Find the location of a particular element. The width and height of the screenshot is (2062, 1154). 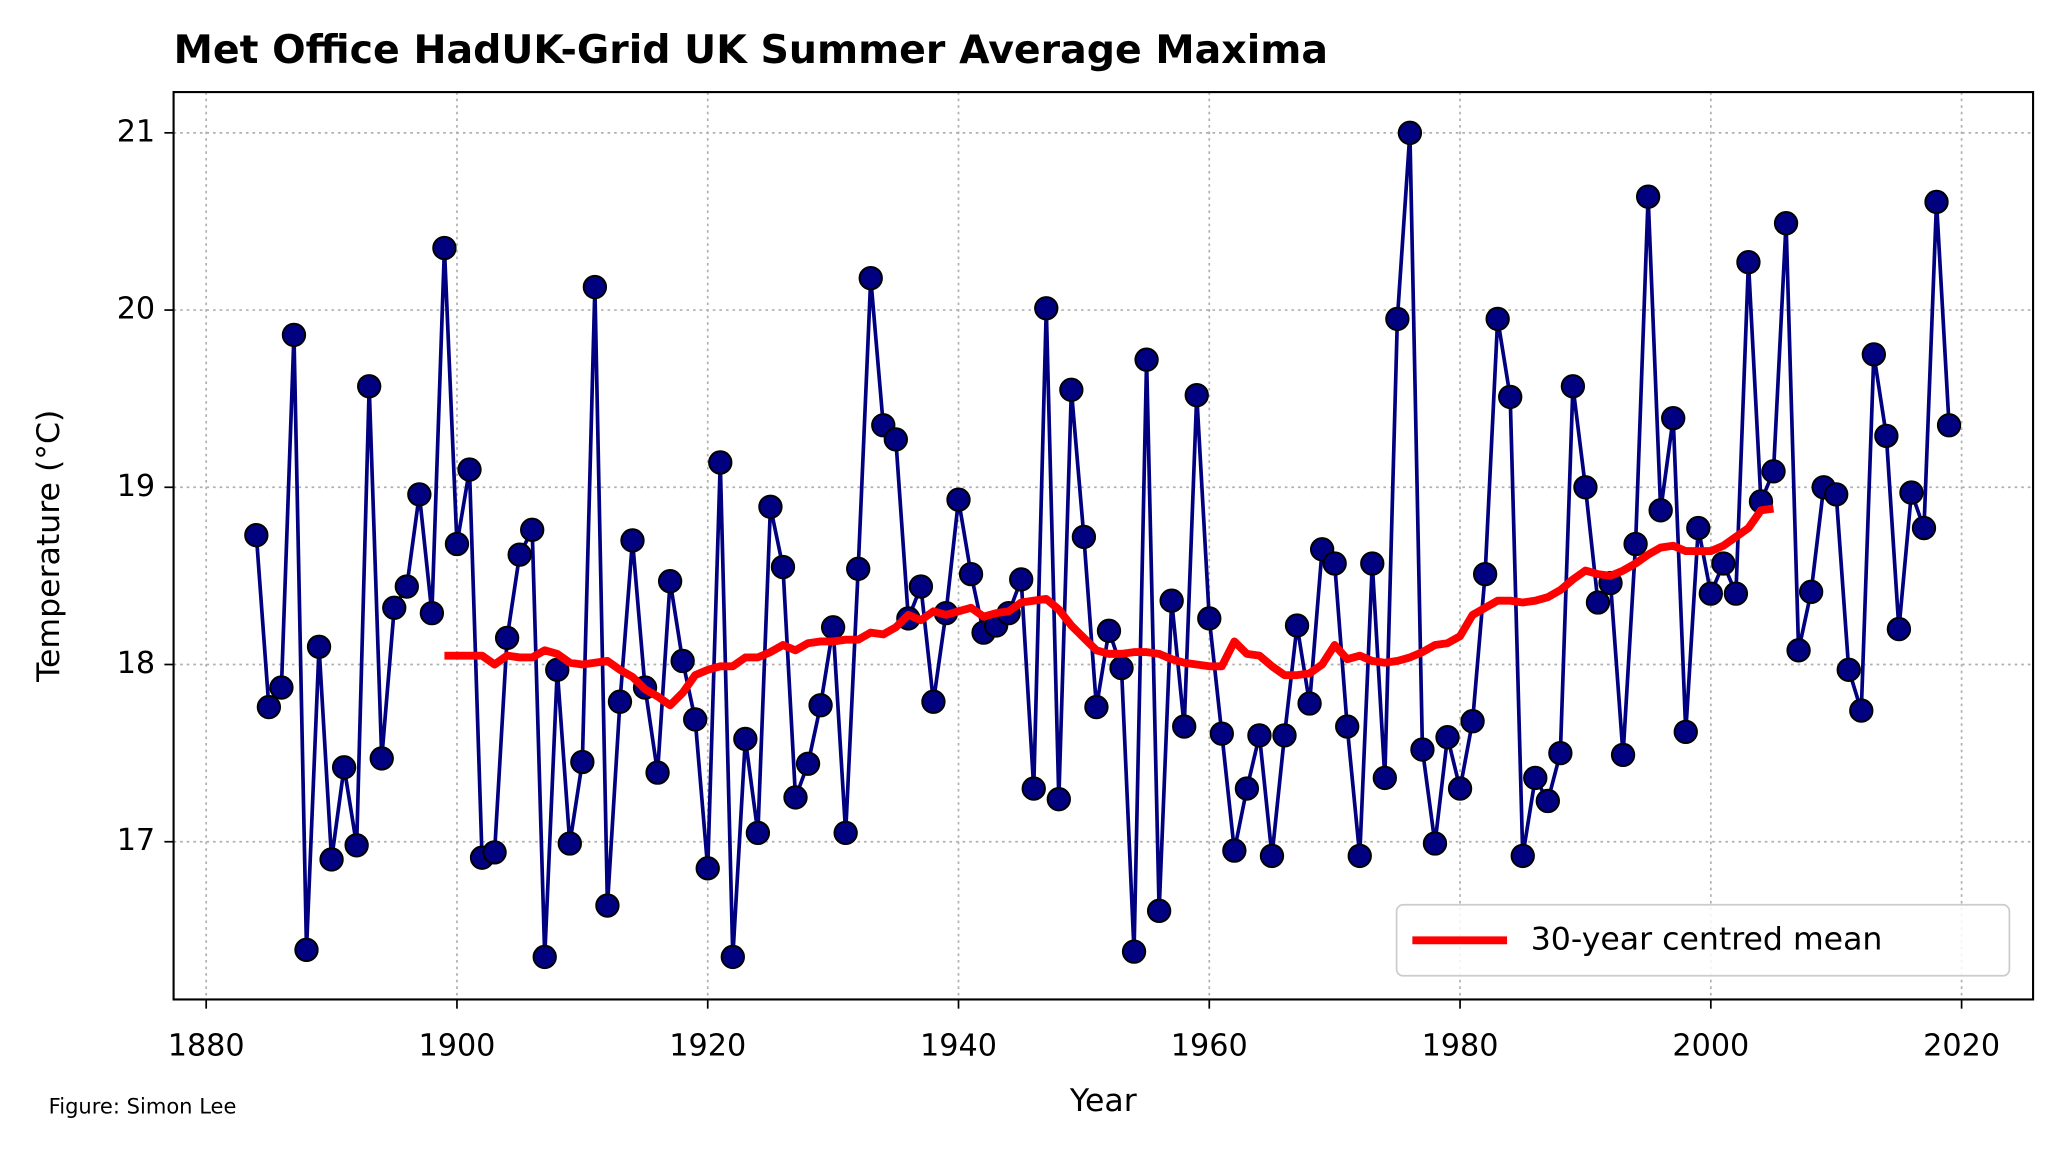

x-tick-label: 2000 is located at coordinates (1710, 1045).